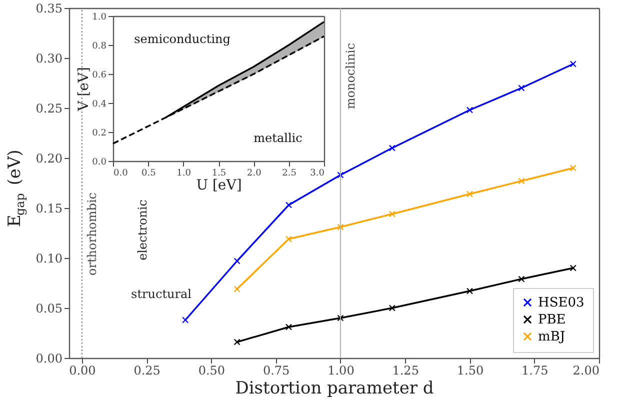  I want to click on x-tick-label: 2.0, so click(254, 173).